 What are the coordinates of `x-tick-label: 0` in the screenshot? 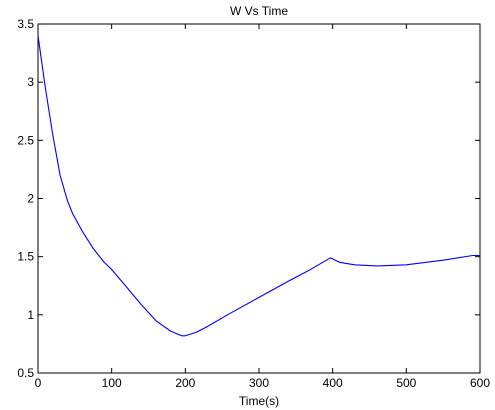 It's located at (38, 383).